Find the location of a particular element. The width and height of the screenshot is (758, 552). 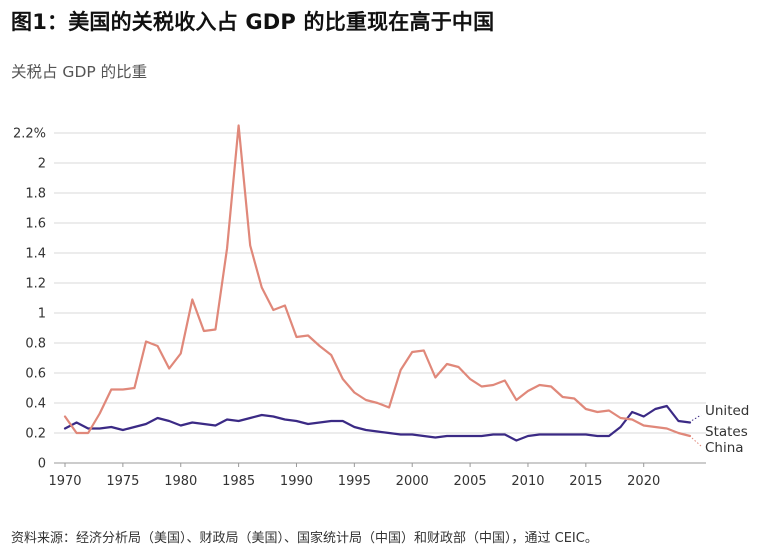

x-tick-label: 2020 is located at coordinates (643, 481).